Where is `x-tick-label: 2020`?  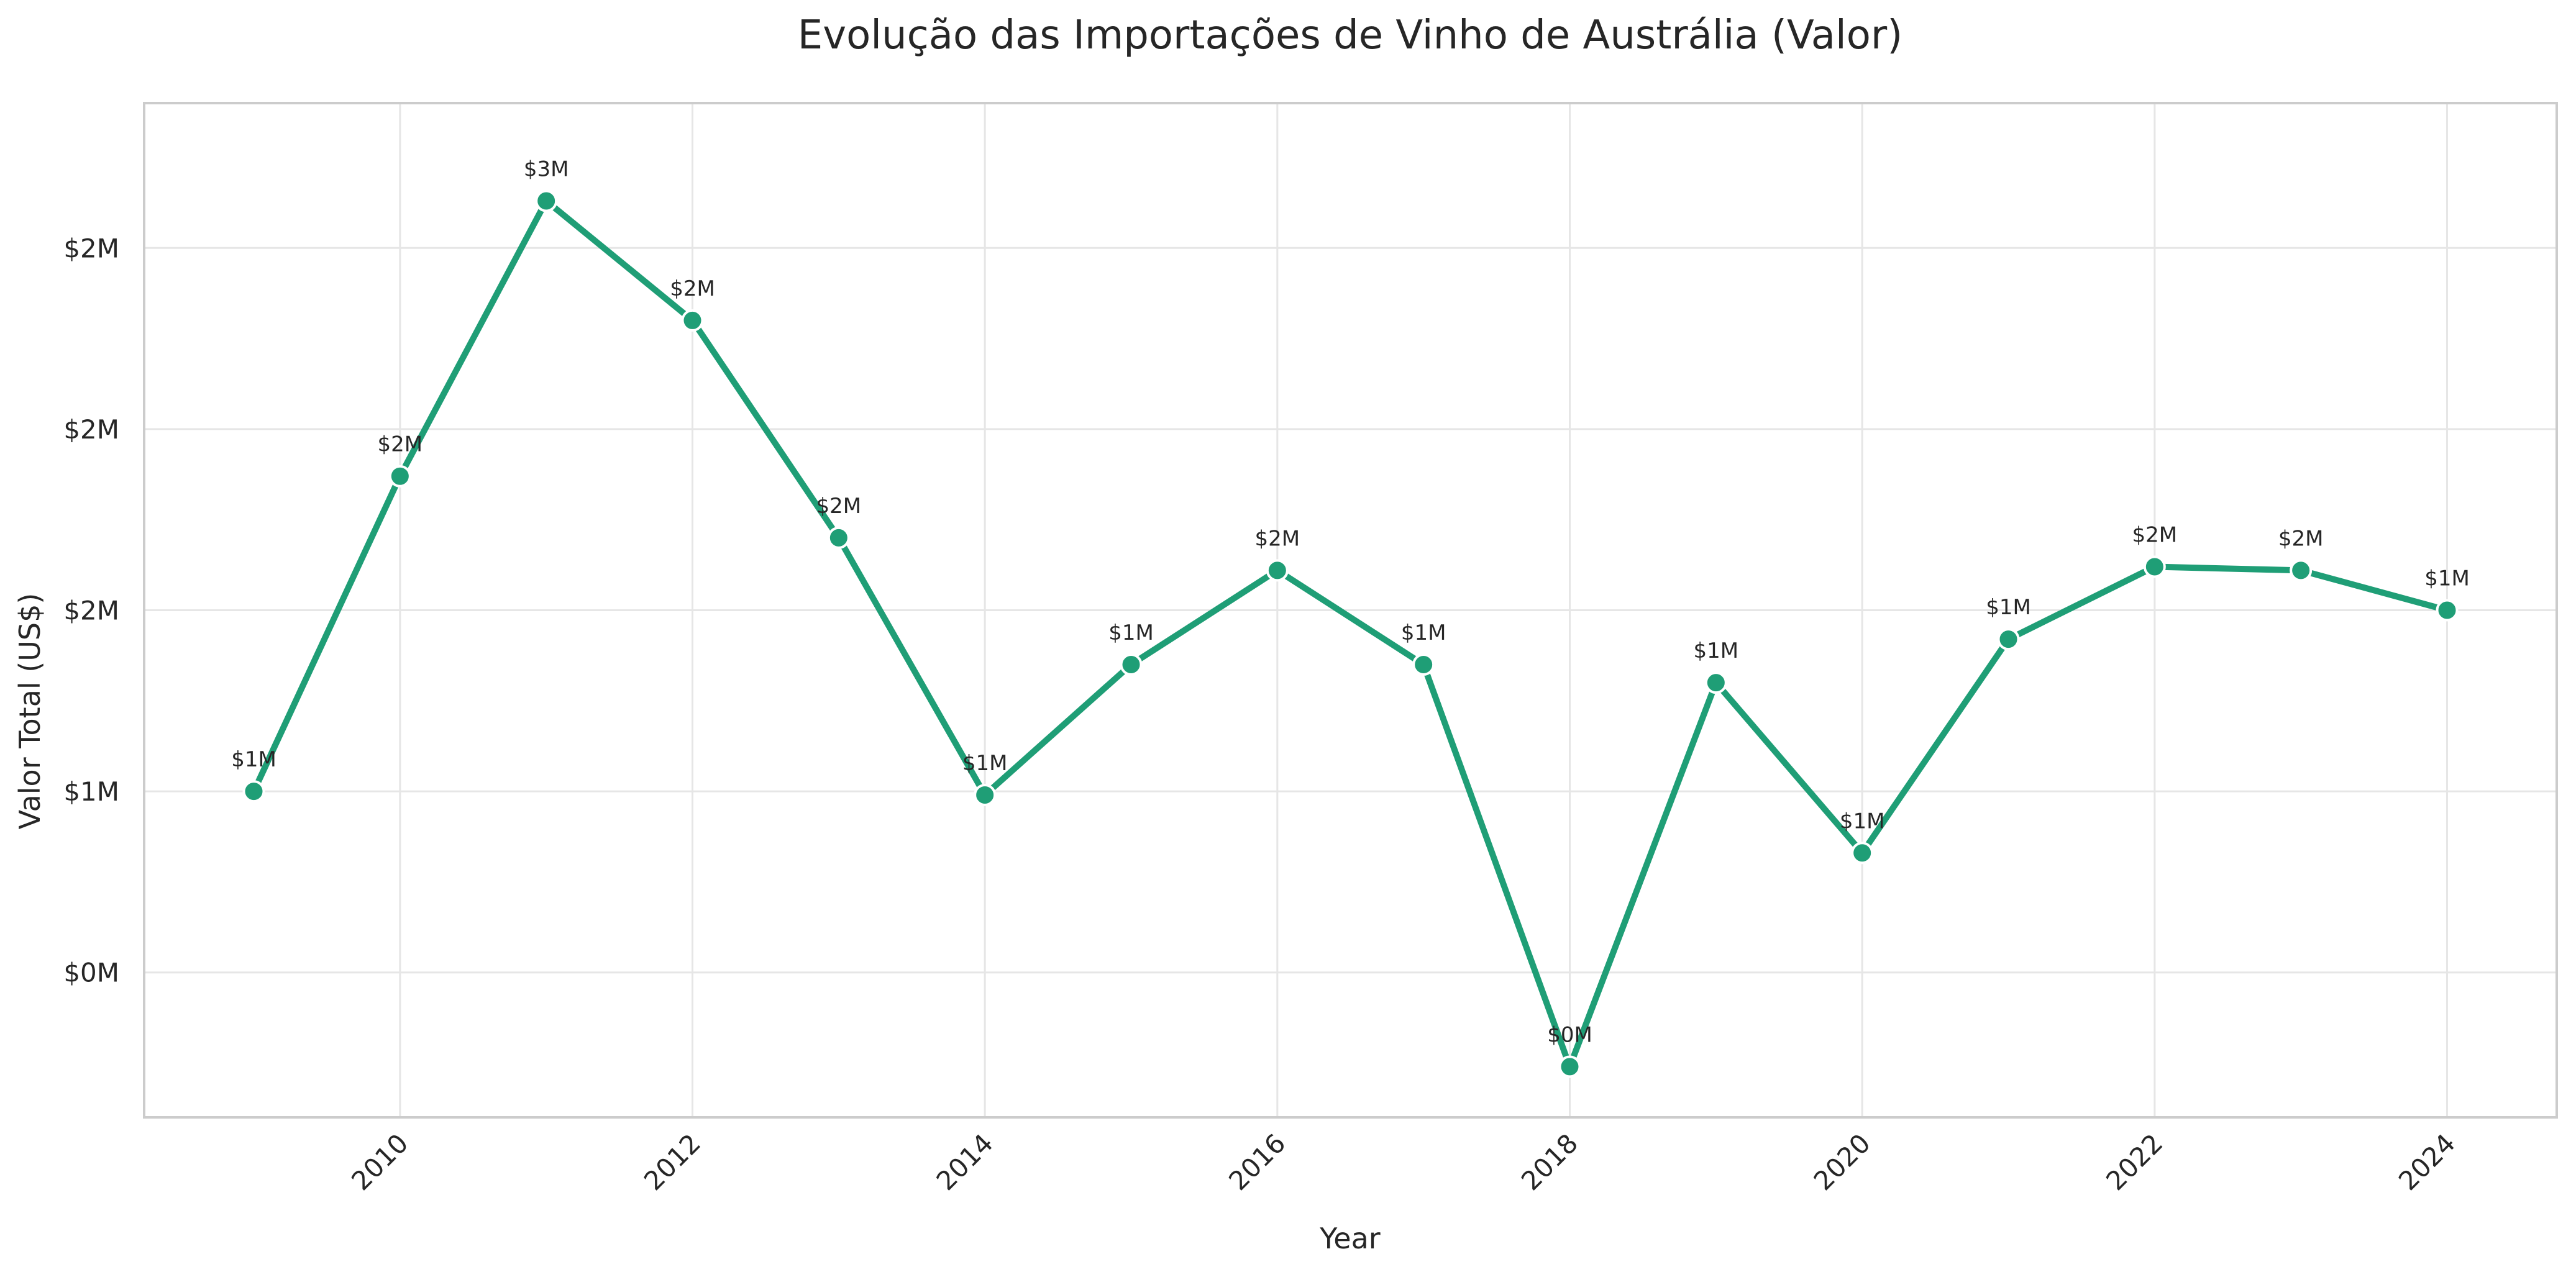
x-tick-label: 2020 is located at coordinates (1842, 1162).